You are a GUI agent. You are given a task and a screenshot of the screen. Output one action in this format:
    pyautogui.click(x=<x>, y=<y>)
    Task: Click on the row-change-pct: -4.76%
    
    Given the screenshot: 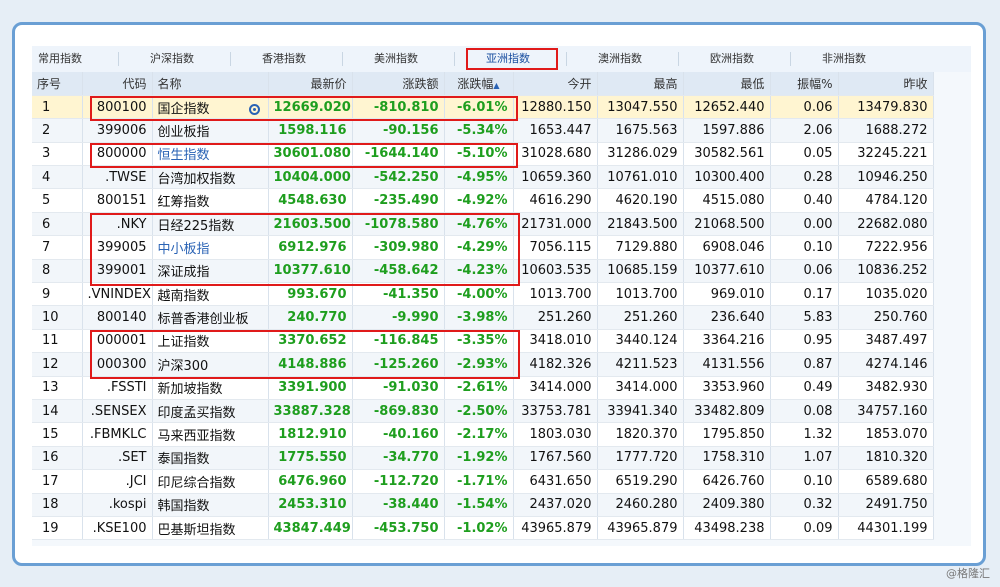 What is the action you would take?
    pyautogui.click(x=479, y=224)
    